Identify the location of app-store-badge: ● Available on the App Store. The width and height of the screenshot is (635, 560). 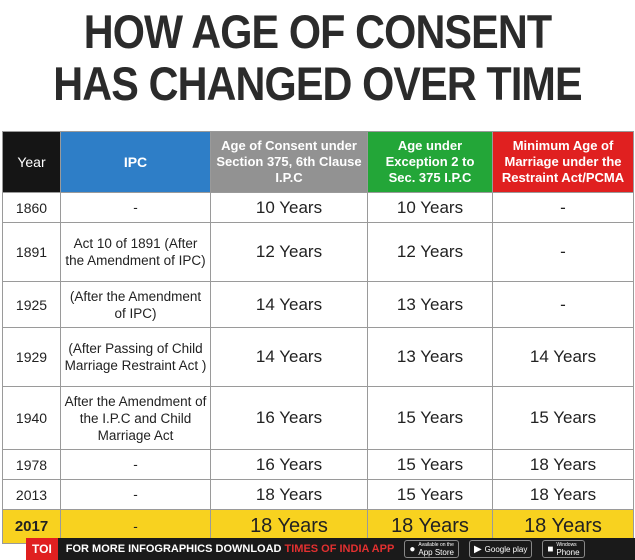
(431, 549).